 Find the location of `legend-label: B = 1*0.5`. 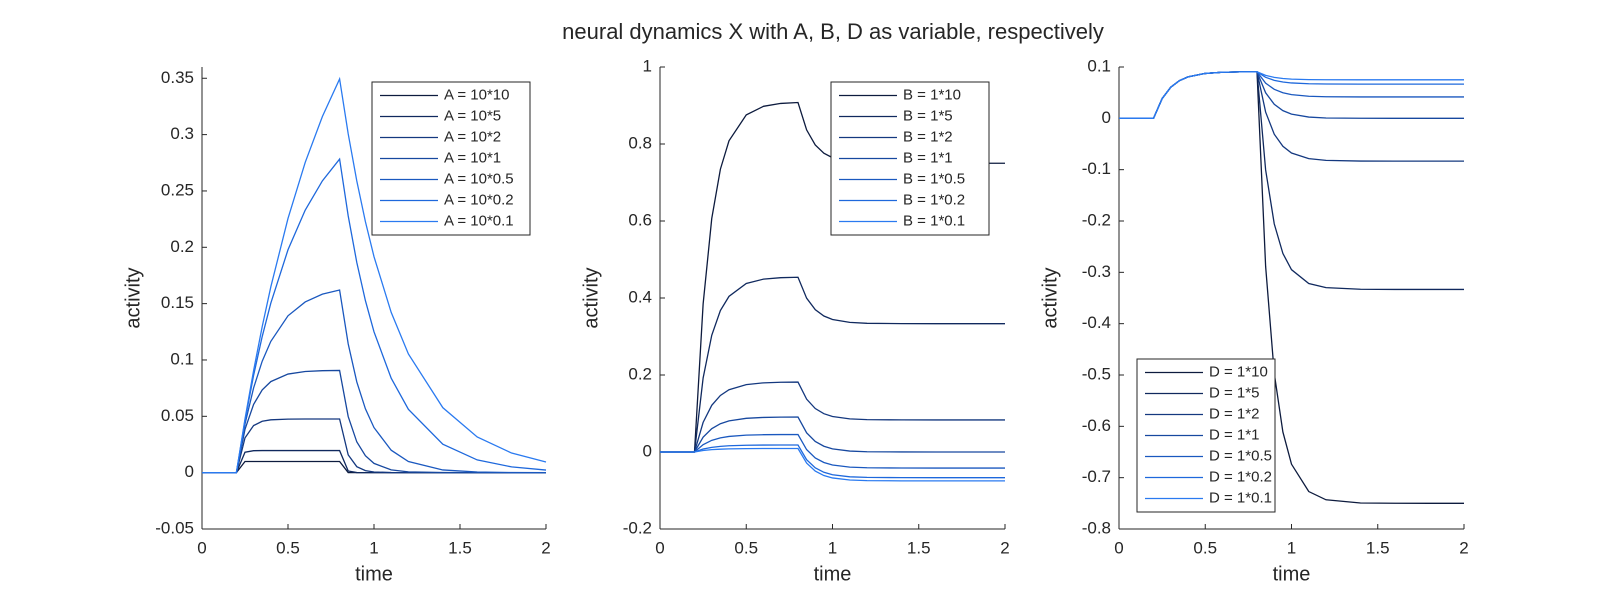

legend-label: B = 1*0.5 is located at coordinates (934, 178).